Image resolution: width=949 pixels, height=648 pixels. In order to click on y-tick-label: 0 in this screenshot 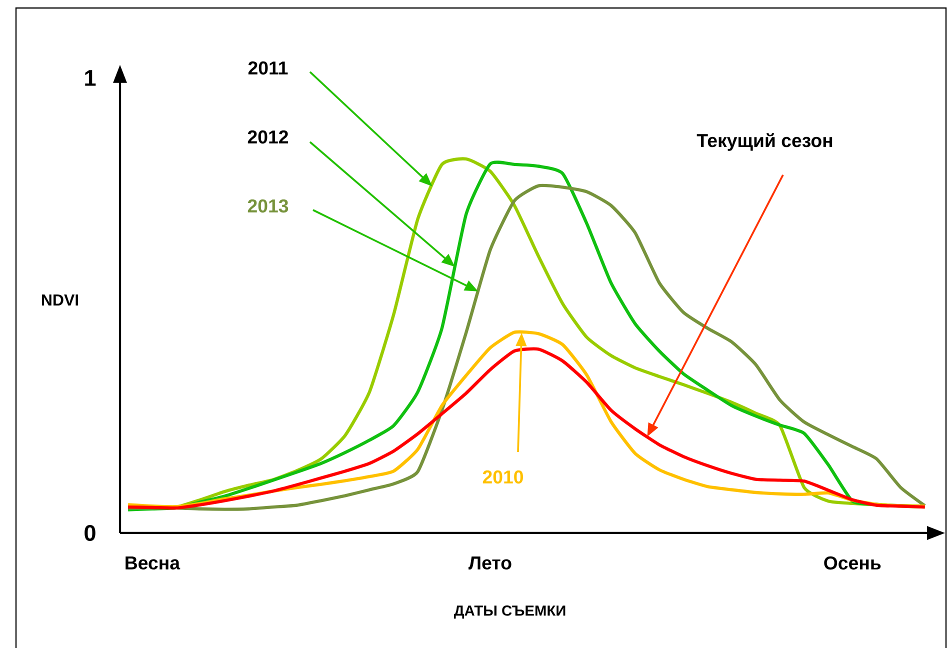, I will do `click(90, 533)`.